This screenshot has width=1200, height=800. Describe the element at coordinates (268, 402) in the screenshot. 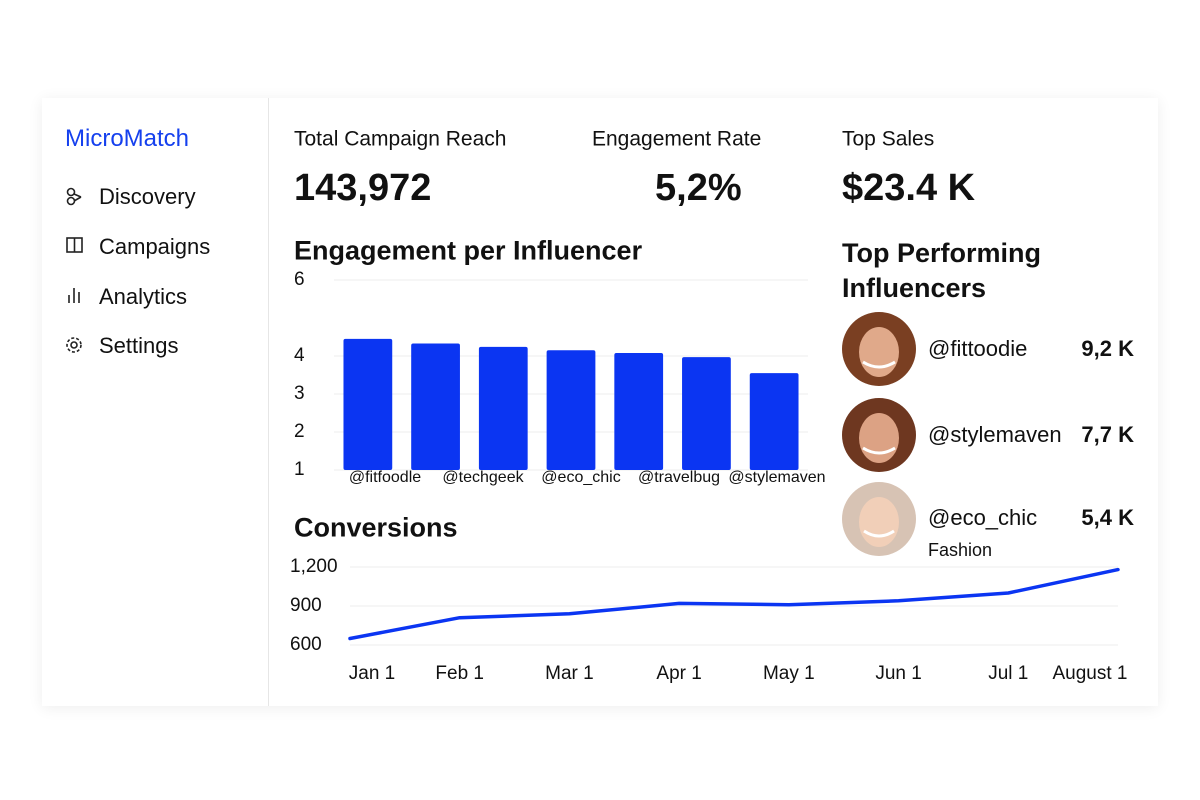

I see `divider` at that location.